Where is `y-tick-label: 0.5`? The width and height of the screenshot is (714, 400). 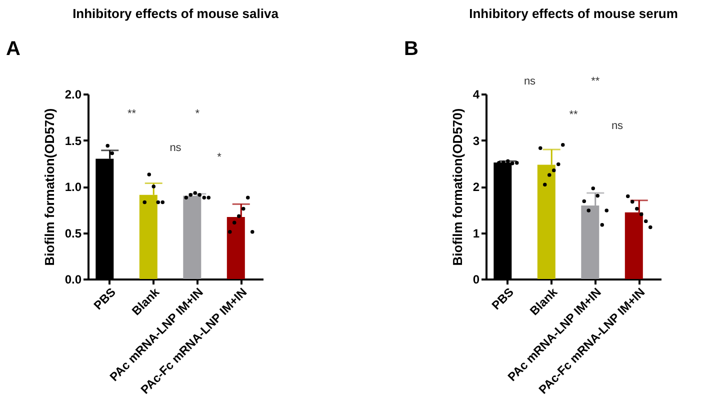
y-tick-label: 0.5 is located at coordinates (73, 233).